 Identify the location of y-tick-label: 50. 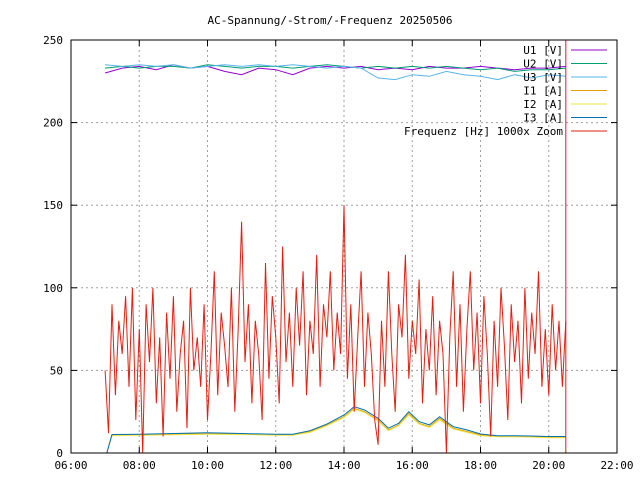
(56, 370).